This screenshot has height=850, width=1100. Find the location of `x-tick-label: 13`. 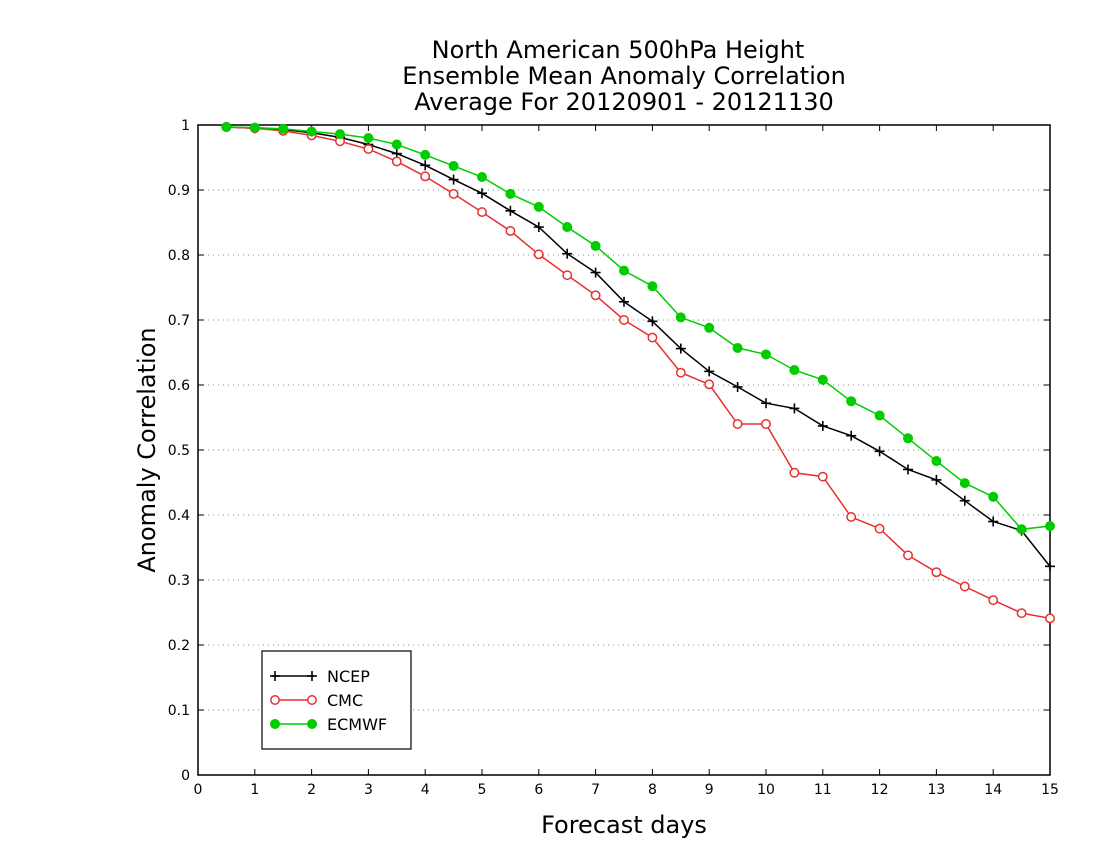

x-tick-label: 13 is located at coordinates (936, 790).